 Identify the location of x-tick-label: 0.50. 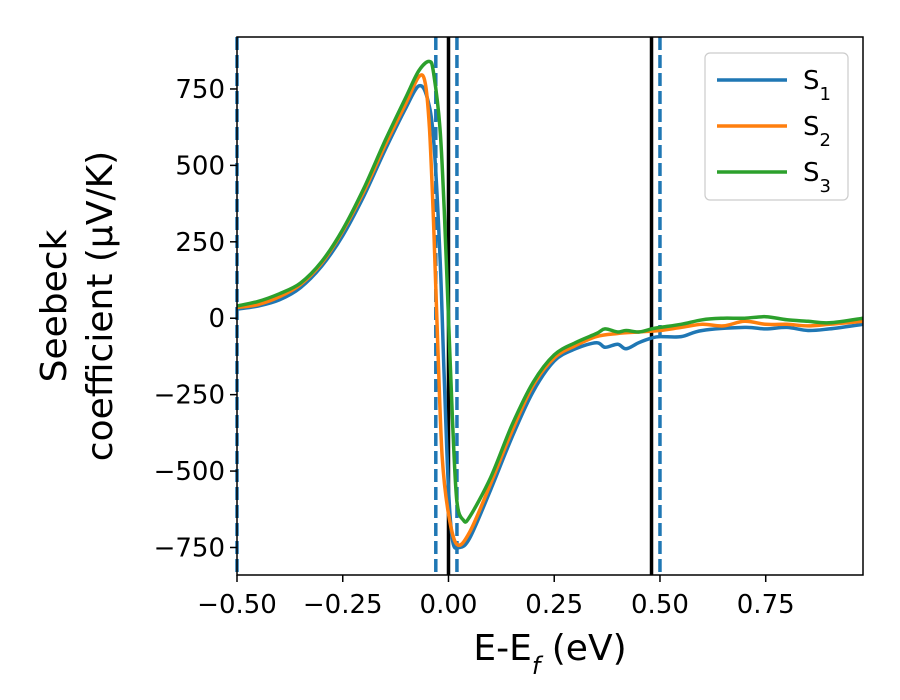
(660, 605).